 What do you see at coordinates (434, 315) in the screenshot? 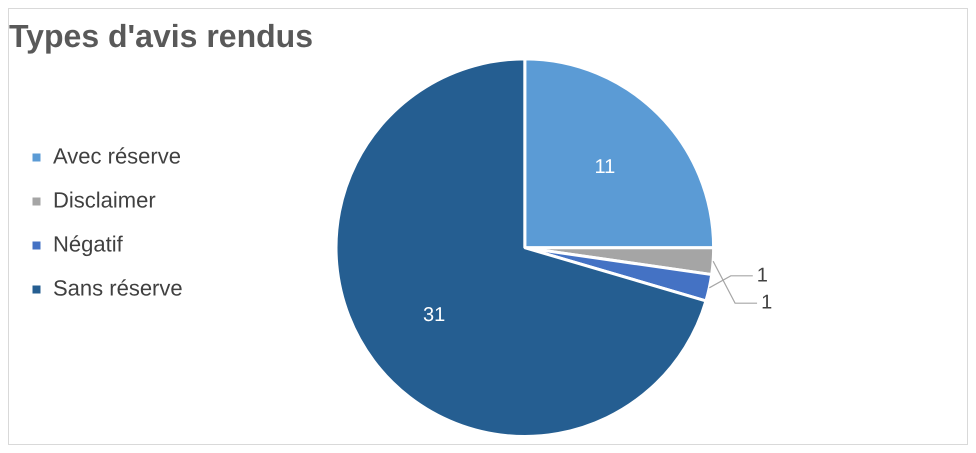
I see `data-label: 31` at bounding box center [434, 315].